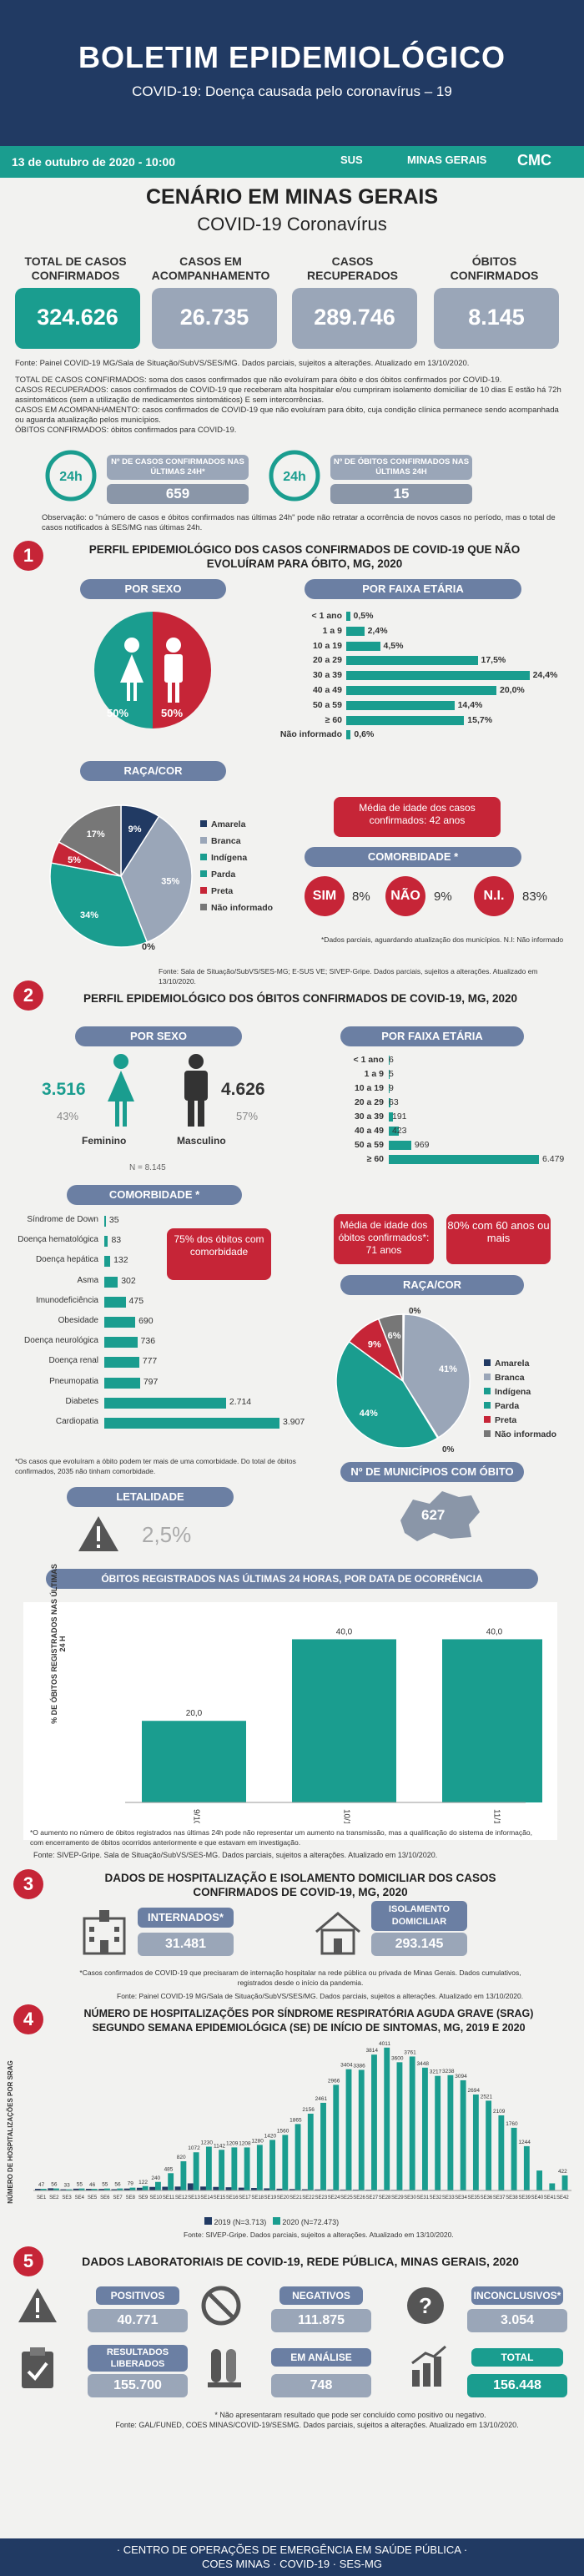 The height and width of the screenshot is (2576, 584). I want to click on section-number: 2, so click(28, 995).